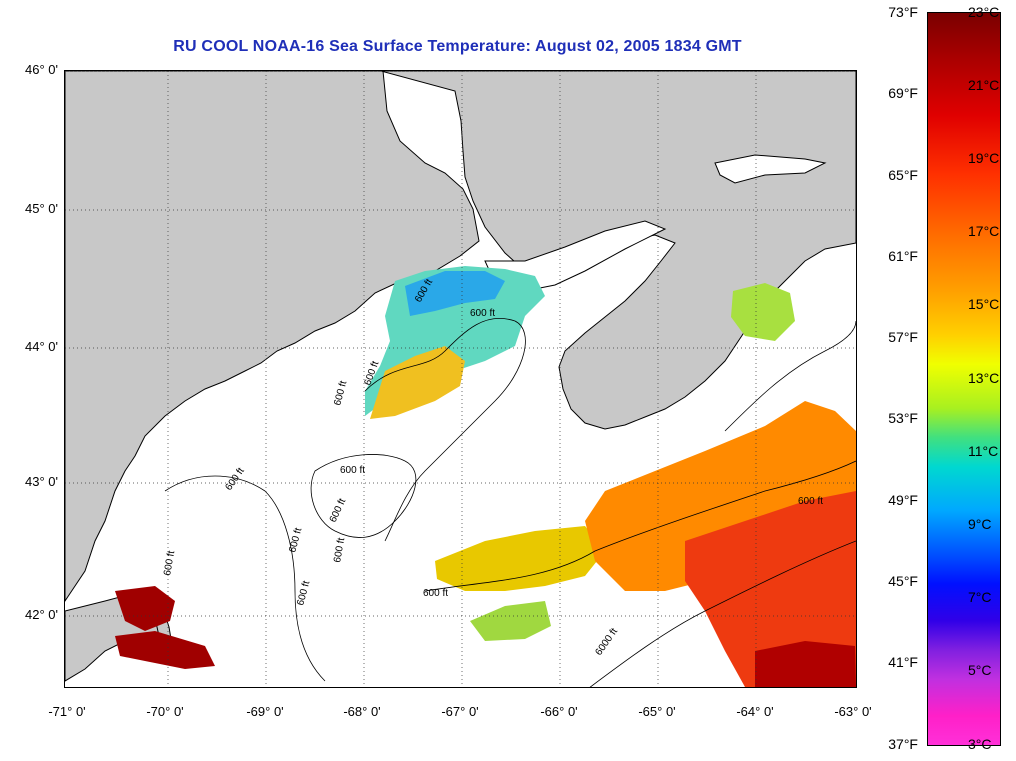 Image resolution: width=1016 pixels, height=761 pixels. What do you see at coordinates (984, 231) in the screenshot?
I see `colorbar-c-17: 17°C` at bounding box center [984, 231].